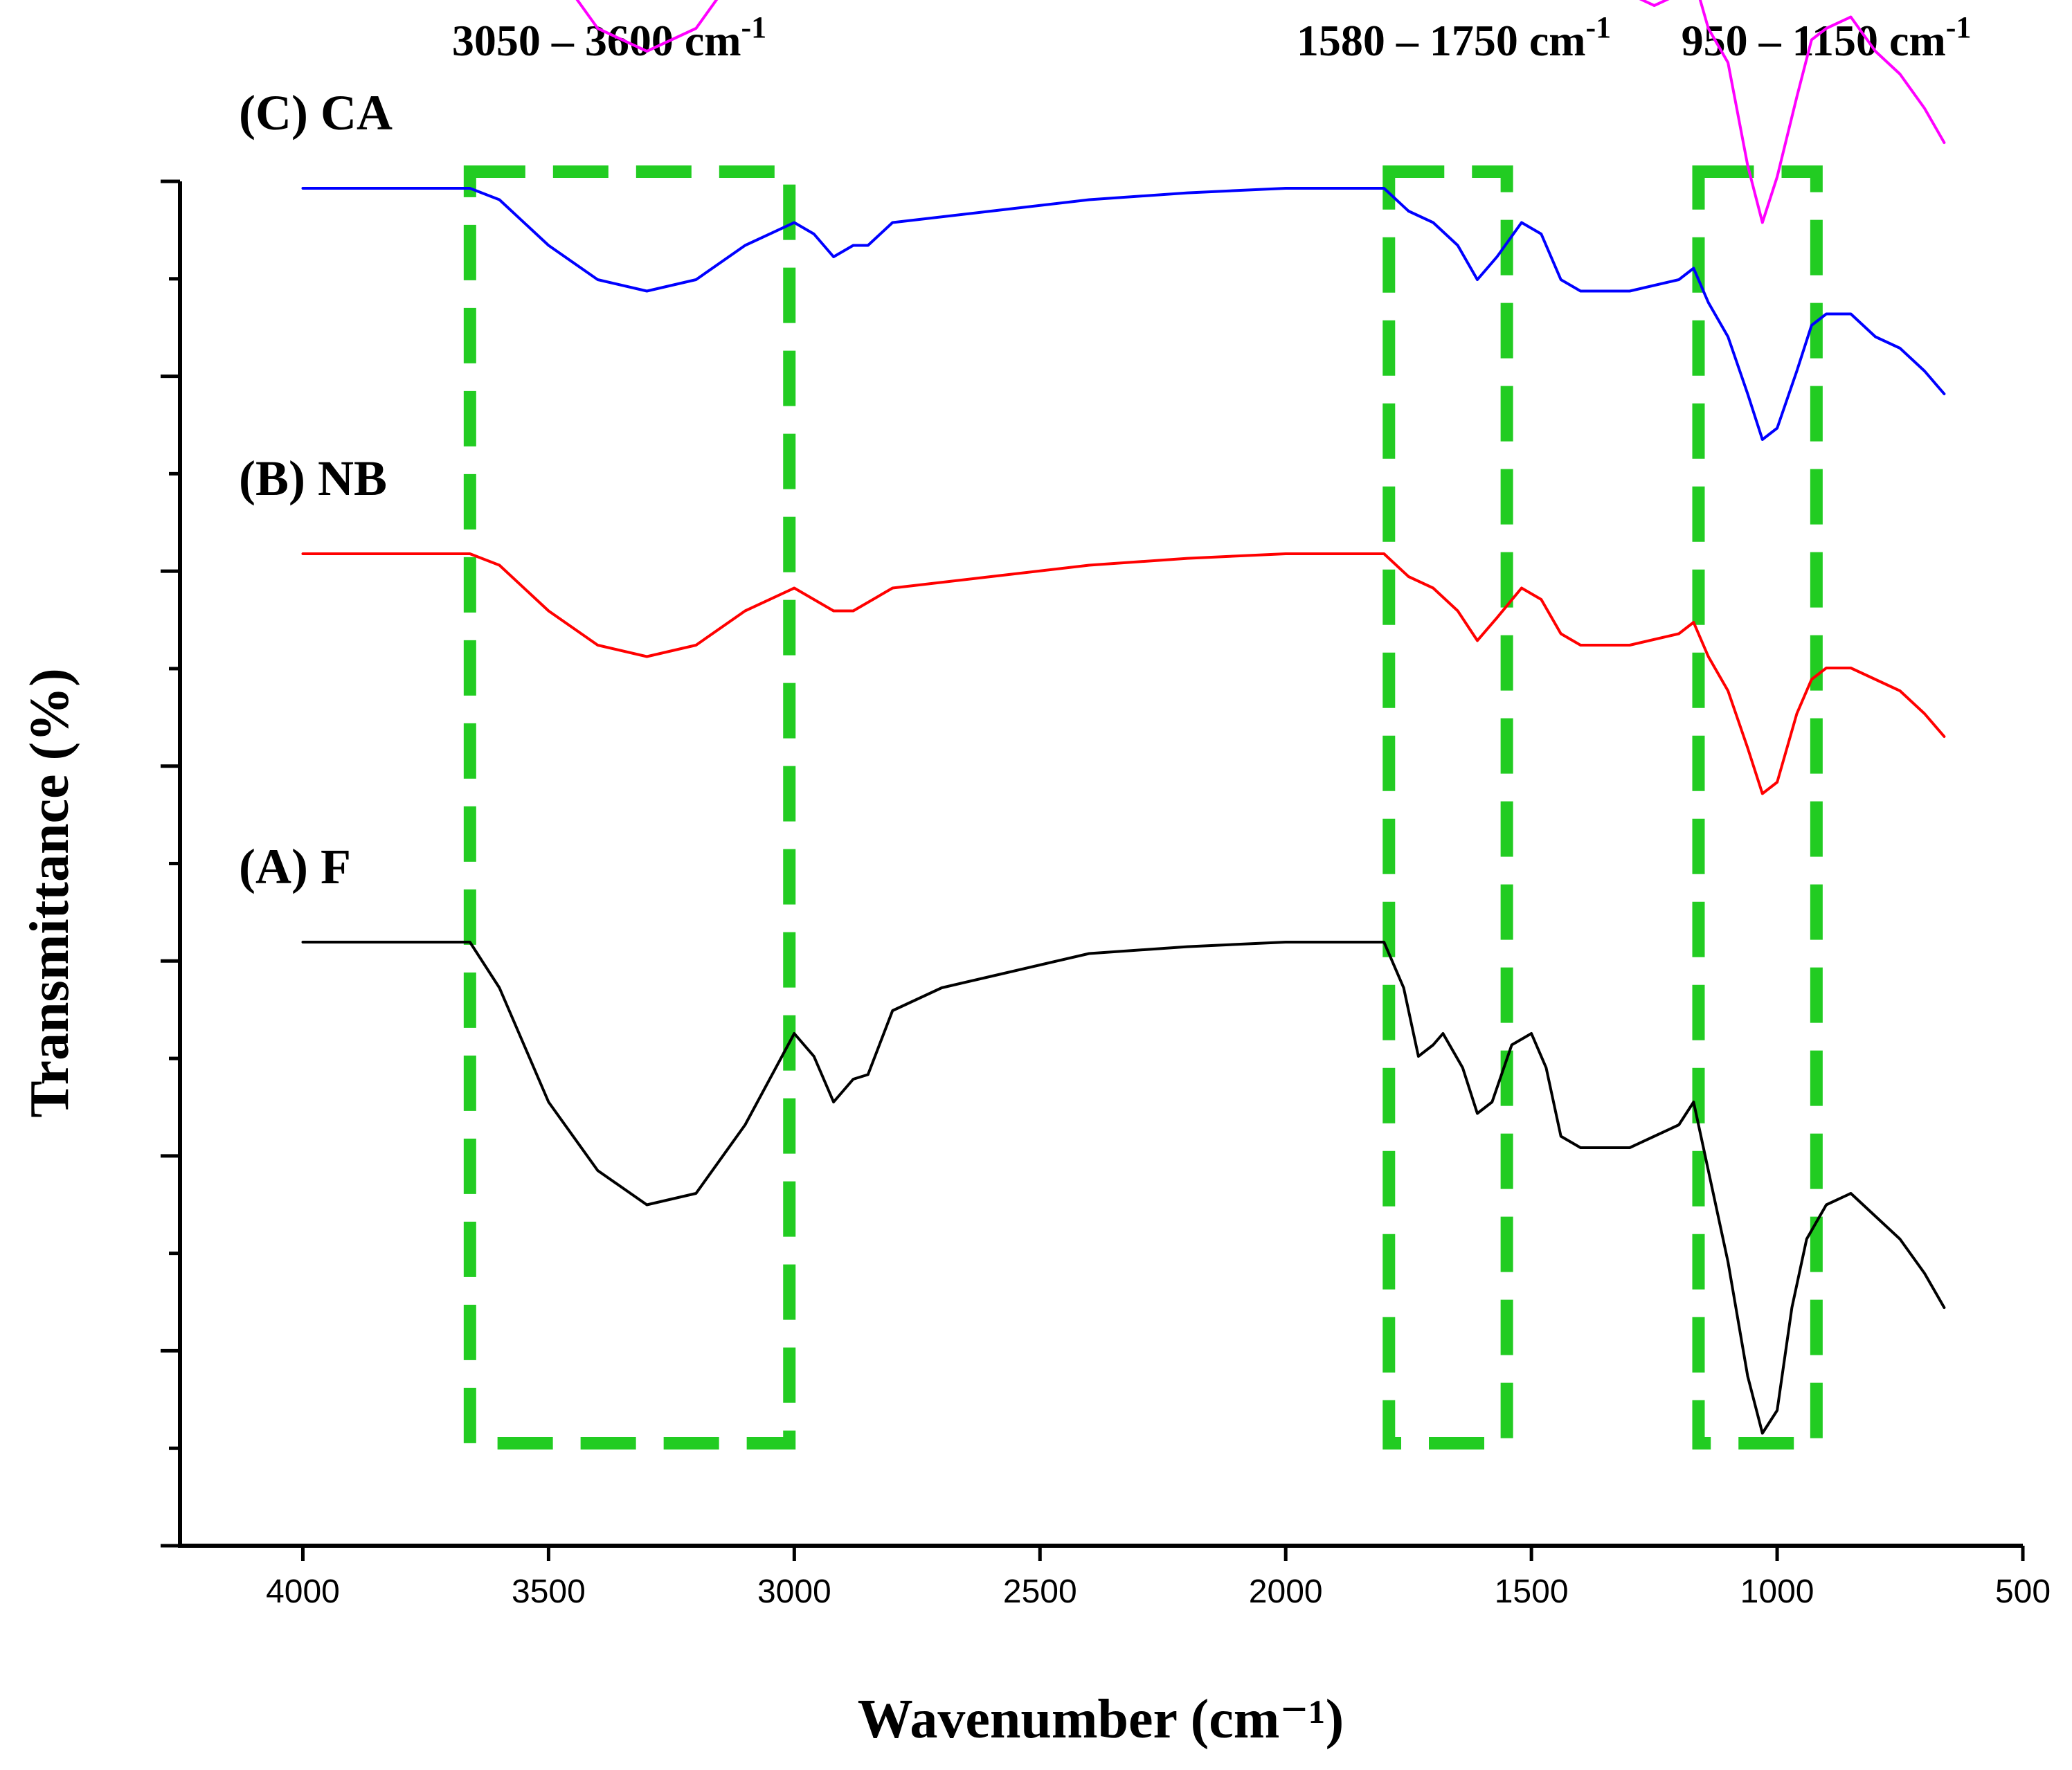 The width and height of the screenshot is (2072, 1770). I want to click on x-tick-label: 3000, so click(794, 1591).